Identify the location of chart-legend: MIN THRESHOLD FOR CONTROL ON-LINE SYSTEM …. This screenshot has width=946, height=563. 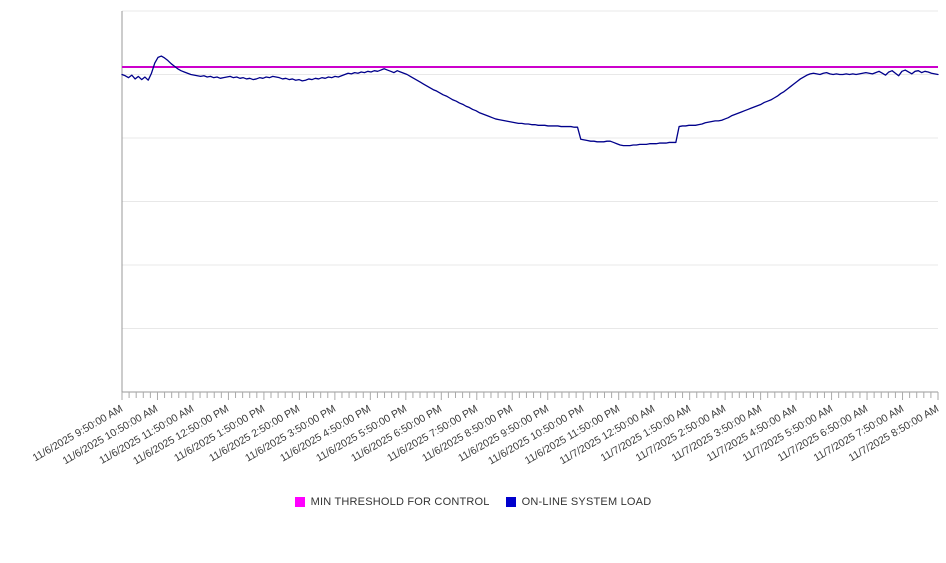
(473, 502).